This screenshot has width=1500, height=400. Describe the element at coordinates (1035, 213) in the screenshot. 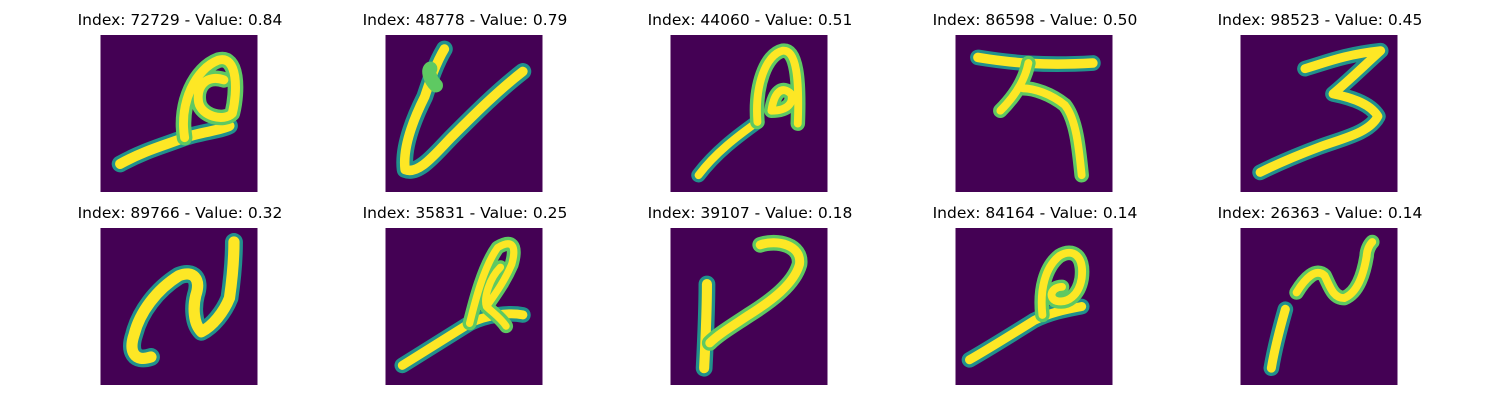

I see `panel-title: Index: 84164 - Value: 0.14` at that location.